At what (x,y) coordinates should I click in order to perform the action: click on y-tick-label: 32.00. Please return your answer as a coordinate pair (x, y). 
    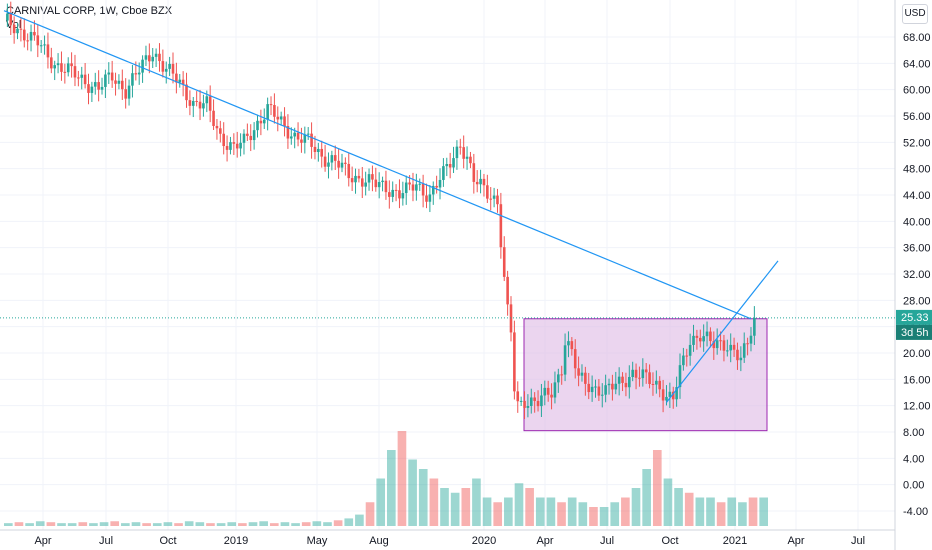
    Looking at the image, I should click on (917, 275).